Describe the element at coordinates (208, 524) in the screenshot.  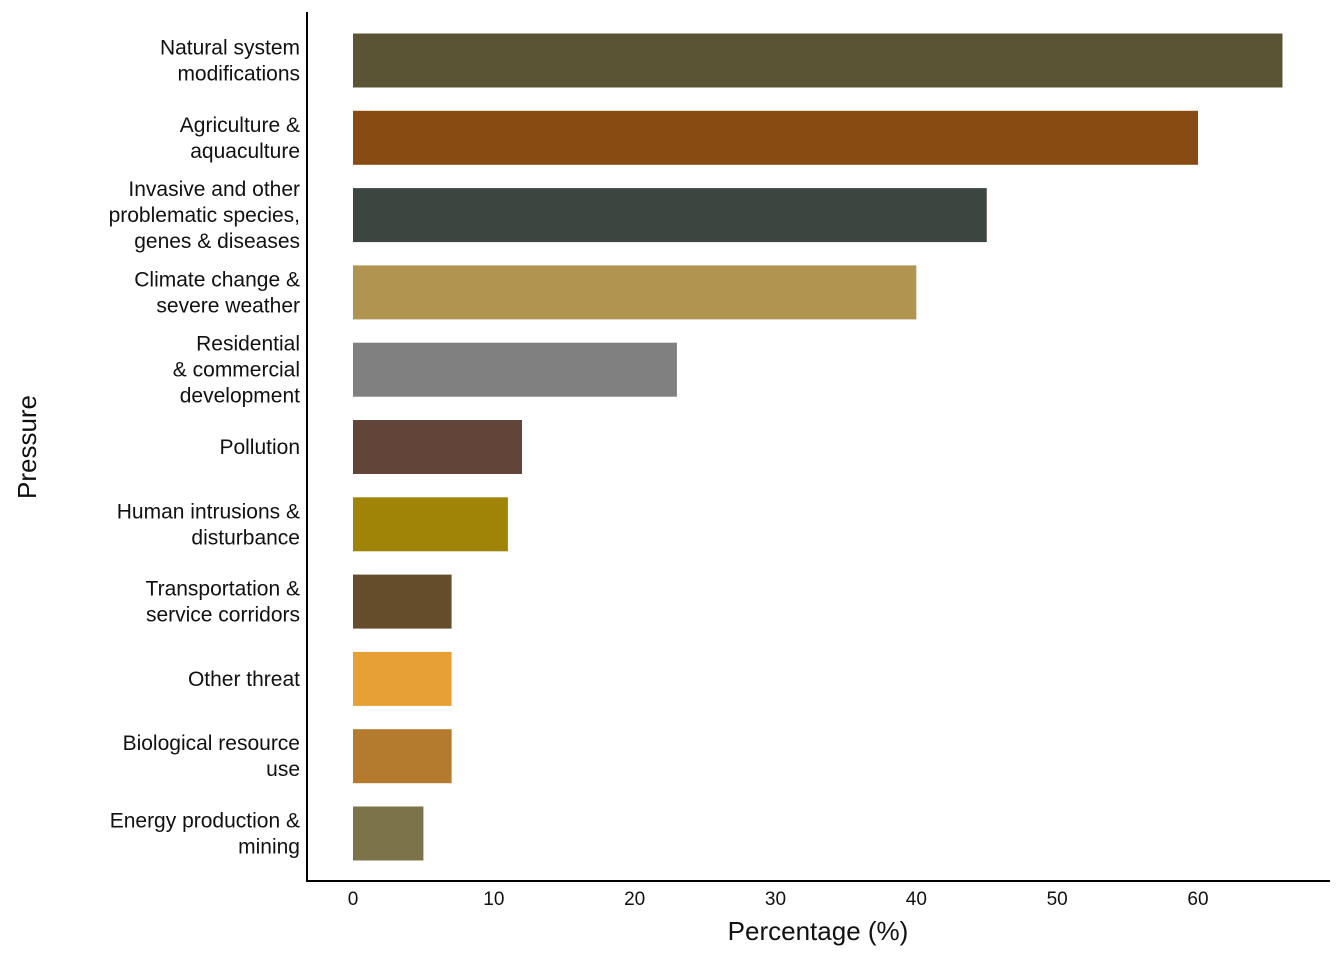
I see `category-label-6: Human intrusions & disturbance` at that location.